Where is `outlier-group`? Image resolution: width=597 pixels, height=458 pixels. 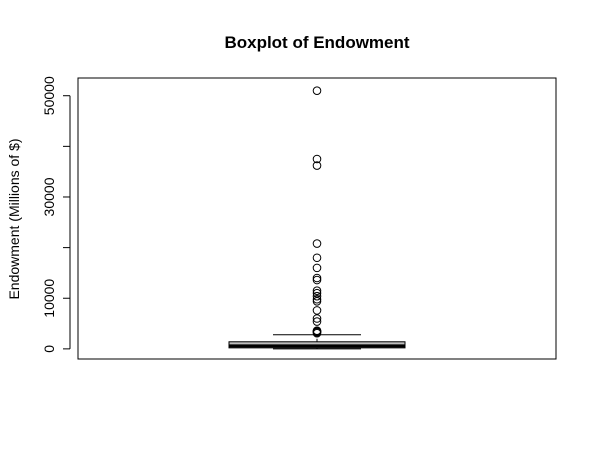 outlier-group is located at coordinates (317, 212).